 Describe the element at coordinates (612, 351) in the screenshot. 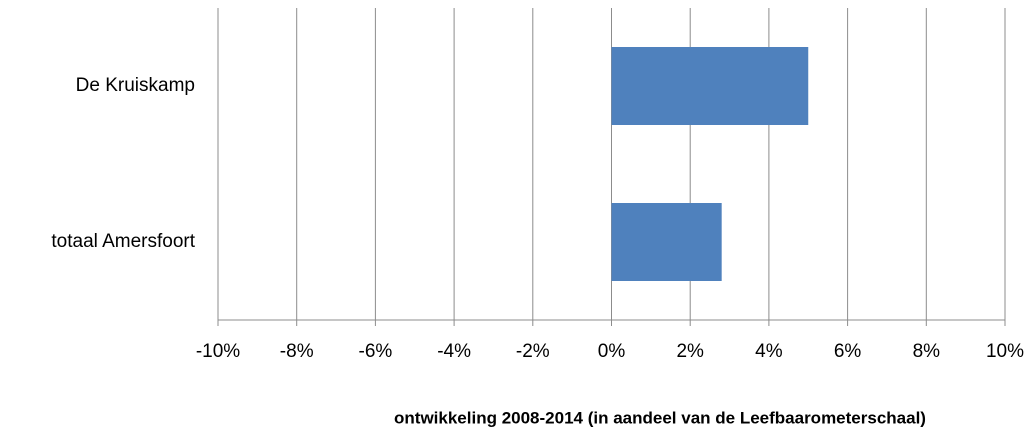

I see `x-tick-label: 0%` at that location.